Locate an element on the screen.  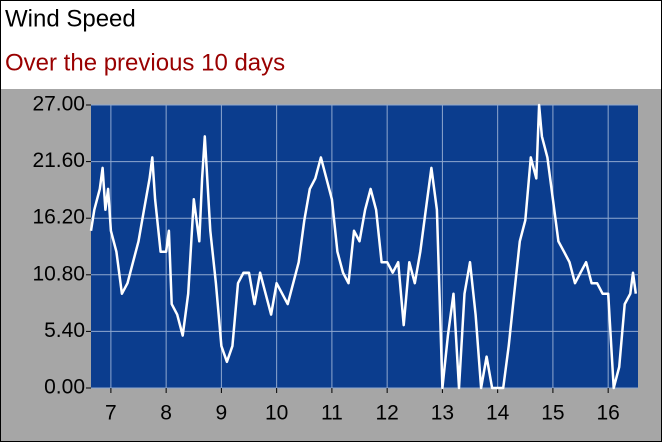
x-tick-label: 12 is located at coordinates (386, 413).